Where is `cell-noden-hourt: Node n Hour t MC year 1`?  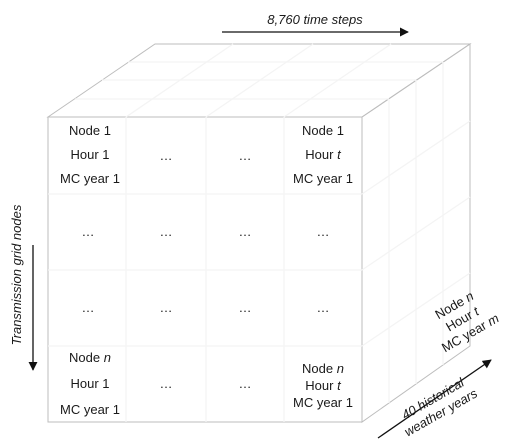
cell-noden-hourt: Node n Hour t MC year 1 is located at coordinates (323, 385).